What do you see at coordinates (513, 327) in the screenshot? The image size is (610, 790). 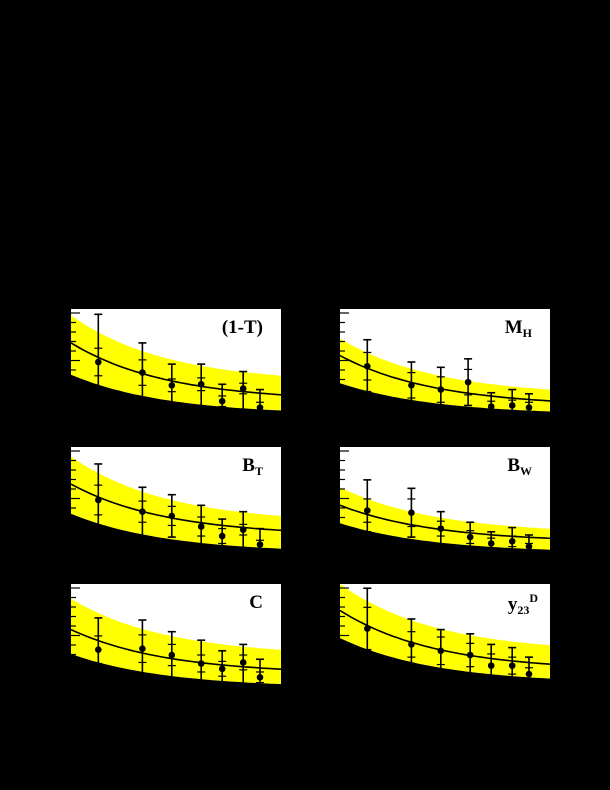 I see `label-main: M` at bounding box center [513, 327].